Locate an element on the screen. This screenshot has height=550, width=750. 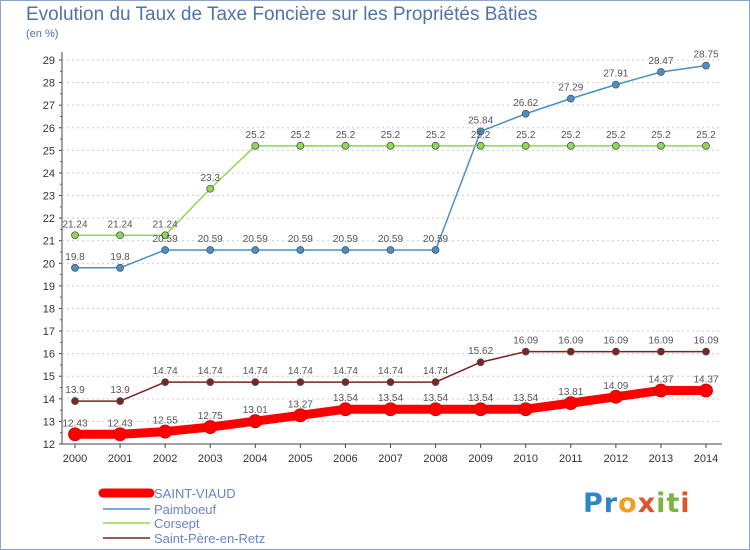
y-tick-label: 26 is located at coordinates (49, 129).